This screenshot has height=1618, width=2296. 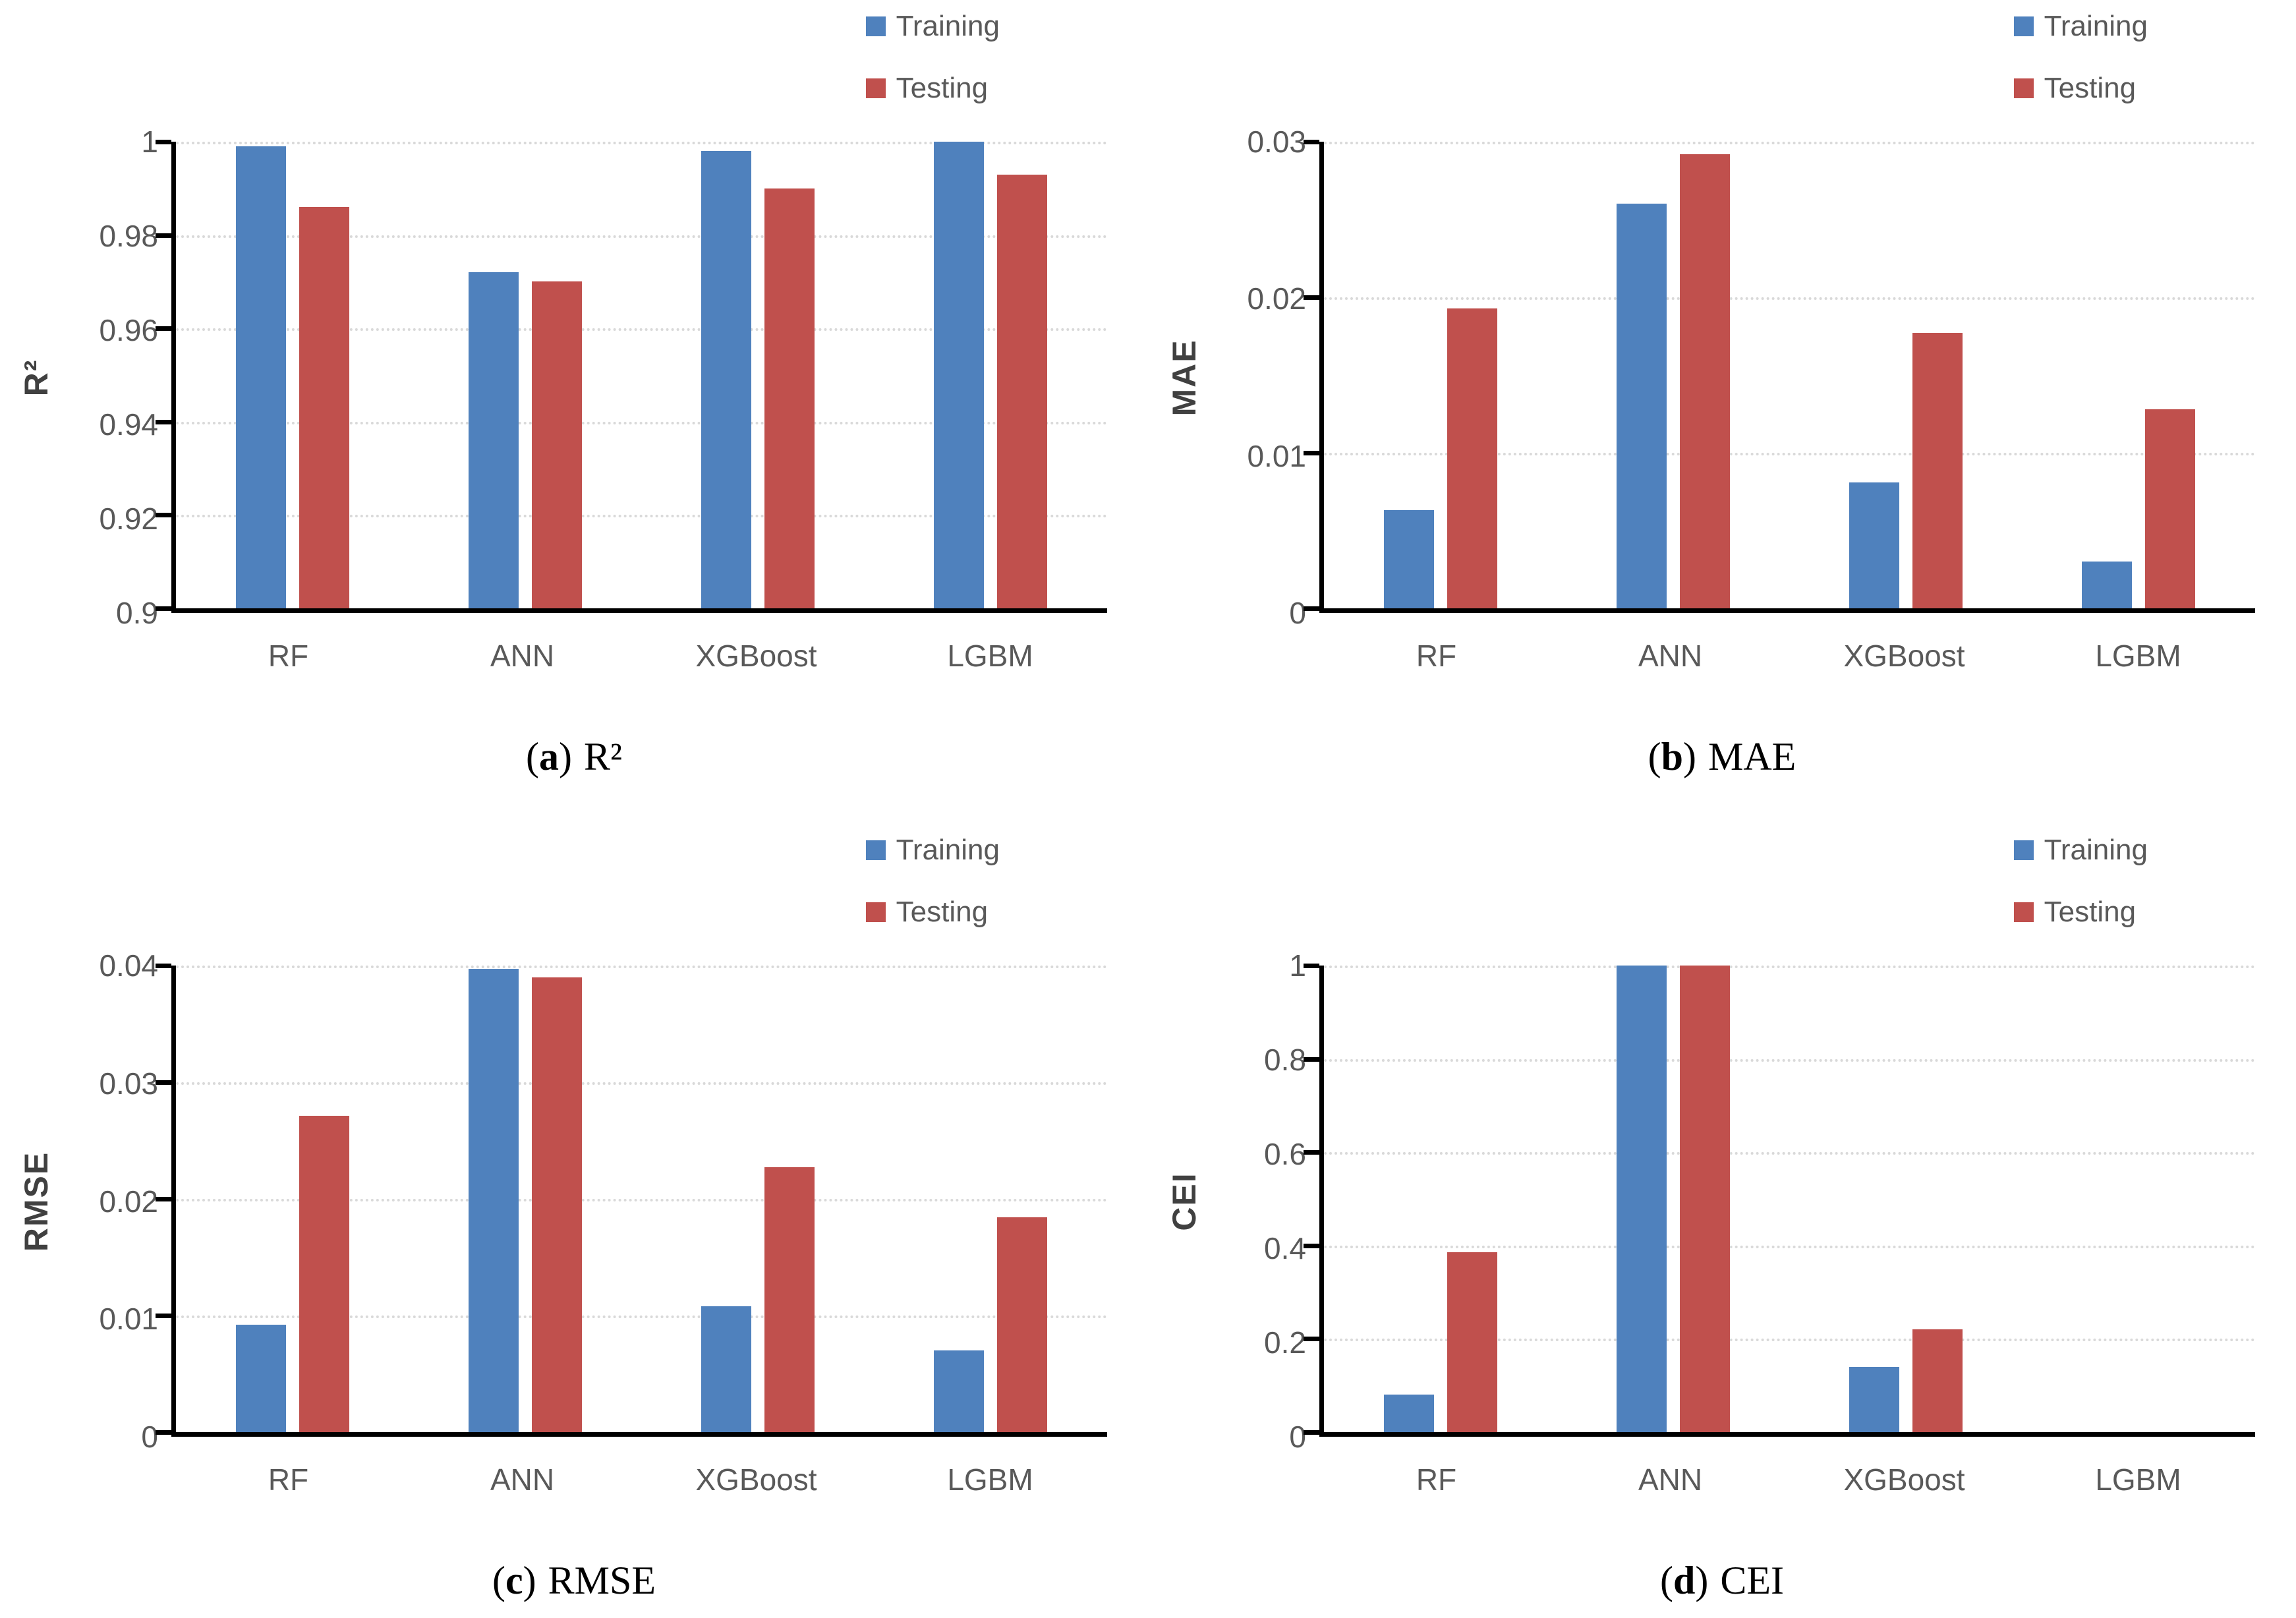 What do you see at coordinates (2096, 26) in the screenshot?
I see `legend-label-training: Training` at bounding box center [2096, 26].